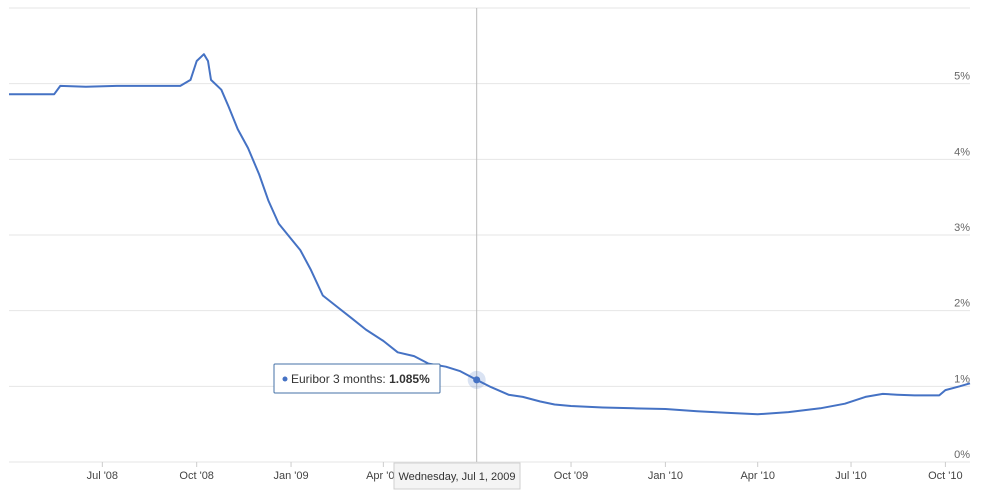 This screenshot has height=493, width=985. Describe the element at coordinates (196, 476) in the screenshot. I see `x-tick-label: Oct '08` at that location.